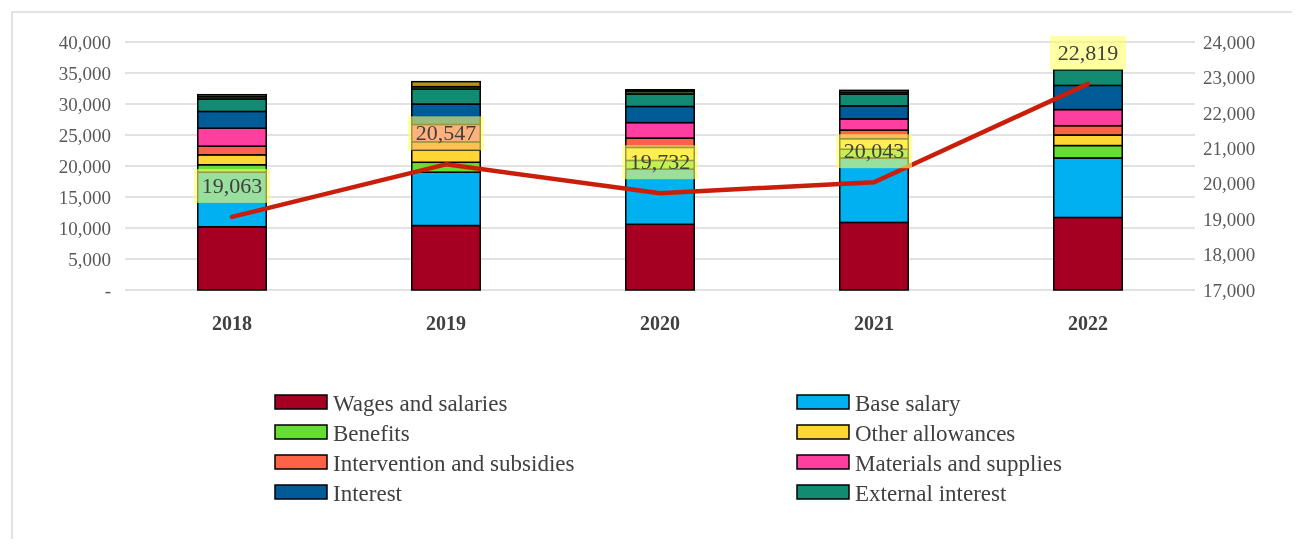 This screenshot has height=547, width=1300. I want to click on y2-tick-label: 19,000, so click(1229, 219).